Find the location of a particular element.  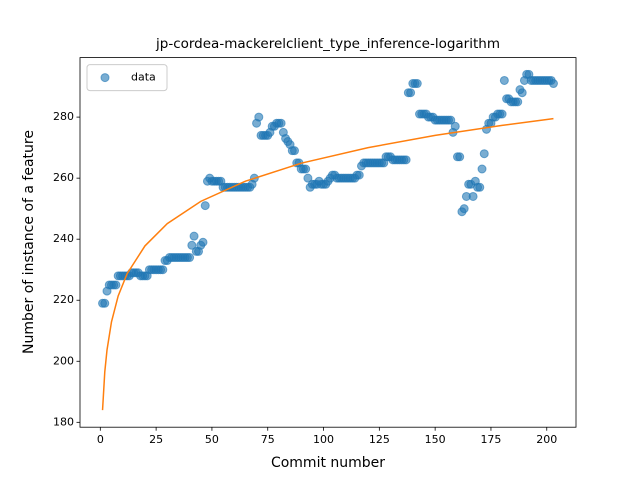

legend-label: data is located at coordinates (143, 77).